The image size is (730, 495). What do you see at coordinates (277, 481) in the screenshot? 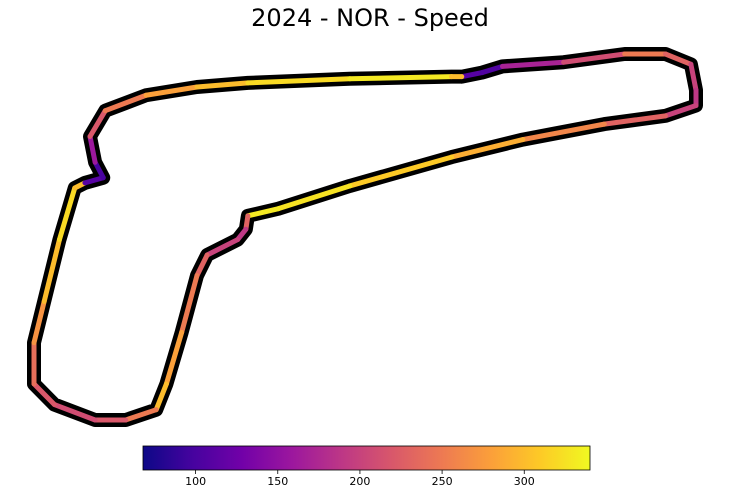
I see `colorbar-tick-label: 150` at bounding box center [277, 481].